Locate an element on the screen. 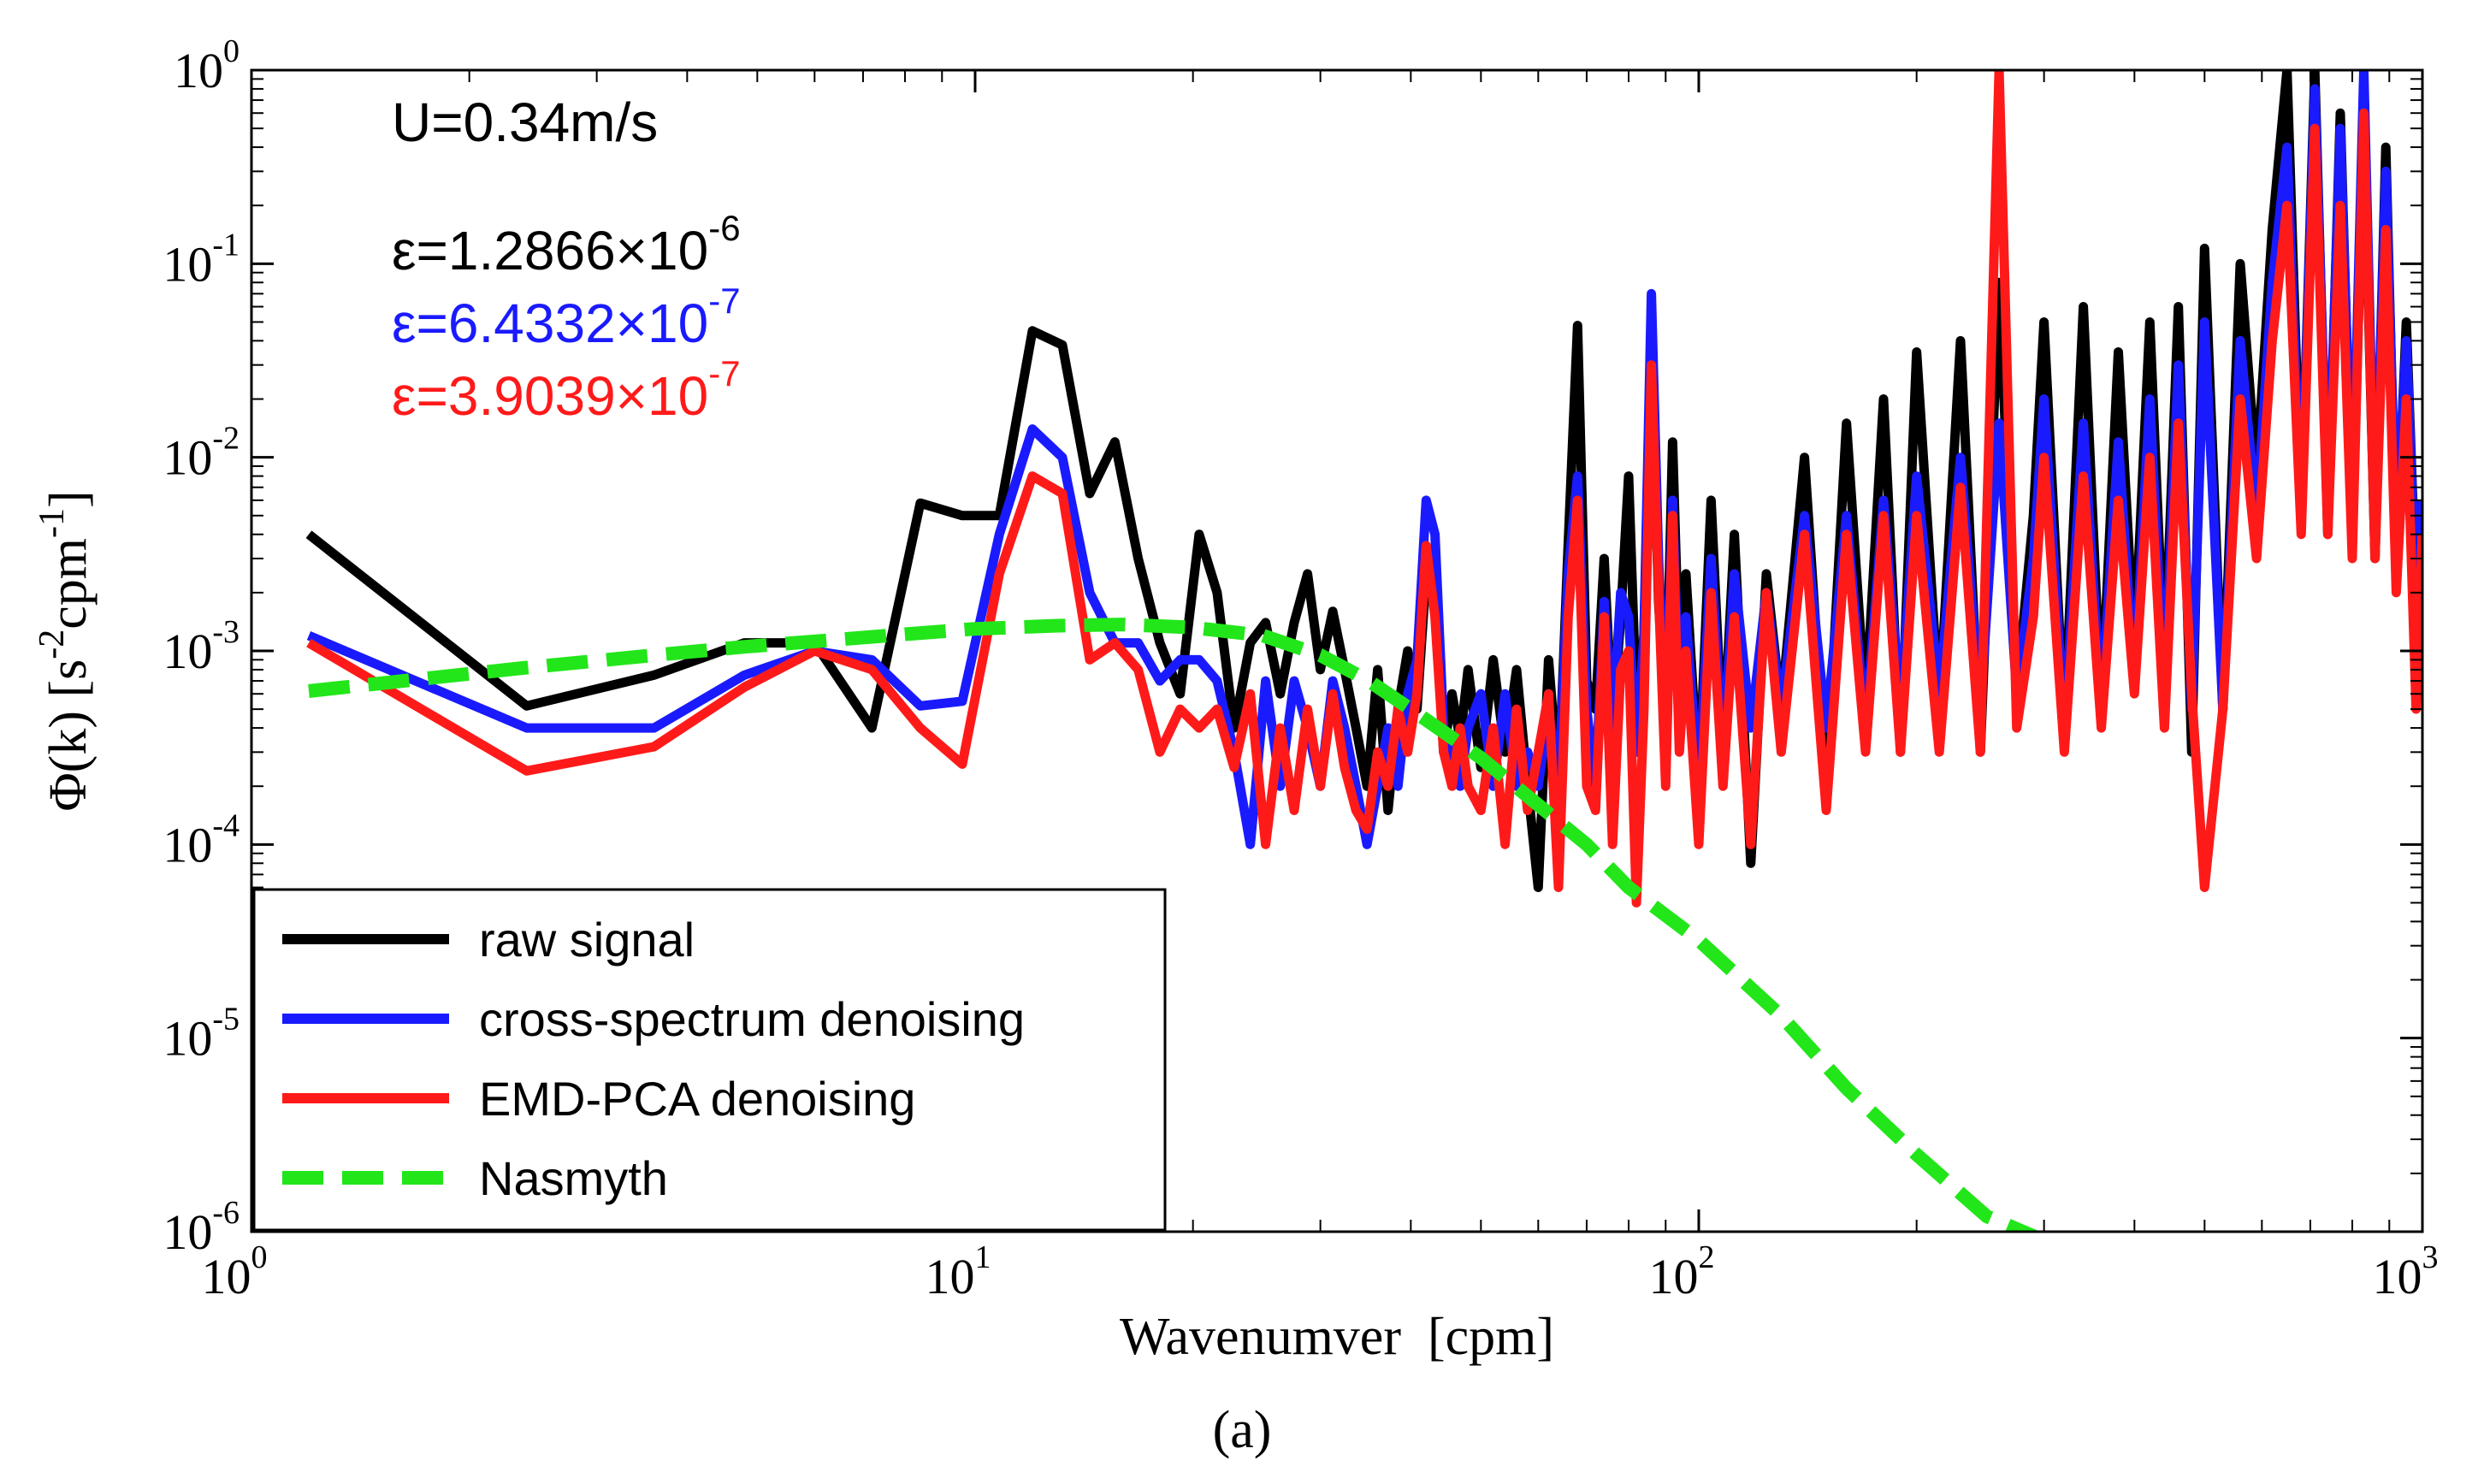 This screenshot has height=1484, width=2484. x-tick-exponent: 3 is located at coordinates (2431, 1257).